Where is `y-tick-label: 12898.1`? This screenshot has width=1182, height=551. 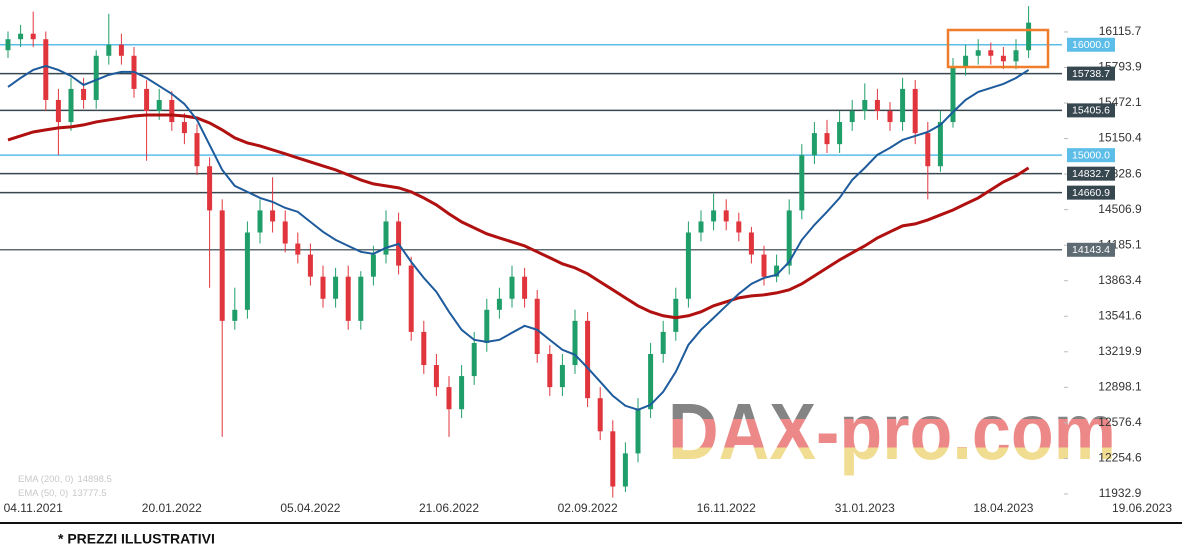
y-tick-label: 12898.1 is located at coordinates (1120, 387).